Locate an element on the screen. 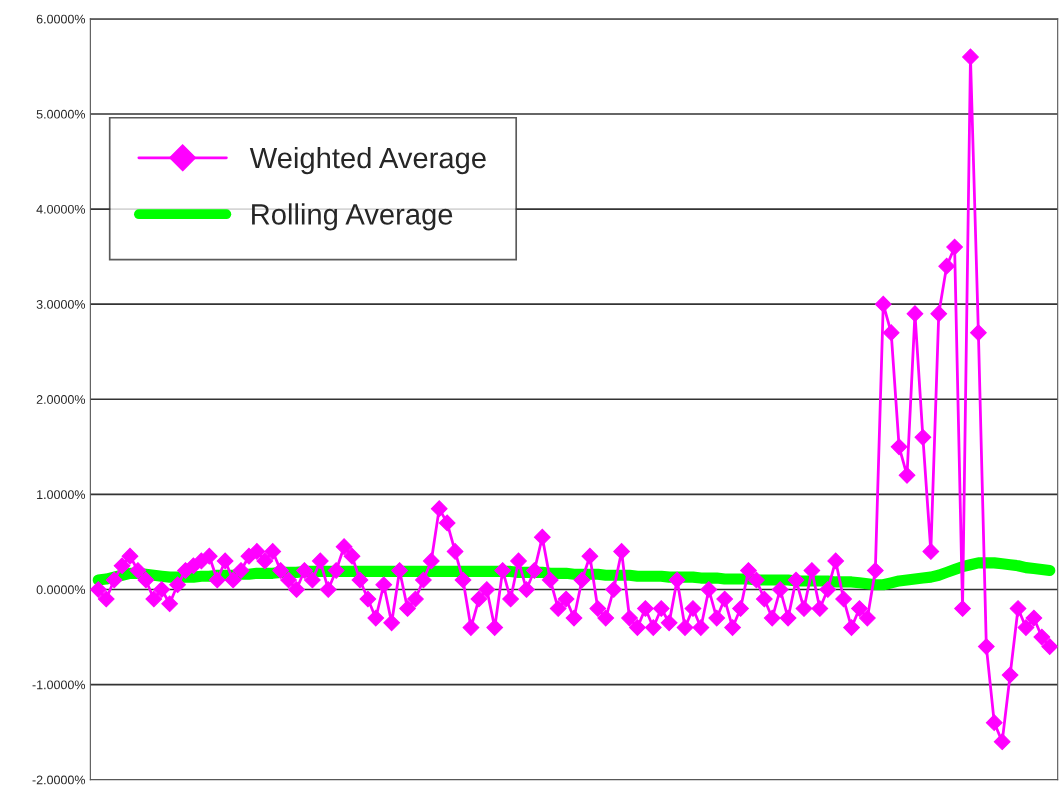  y-tick-label: 6.0000% is located at coordinates (61, 19).